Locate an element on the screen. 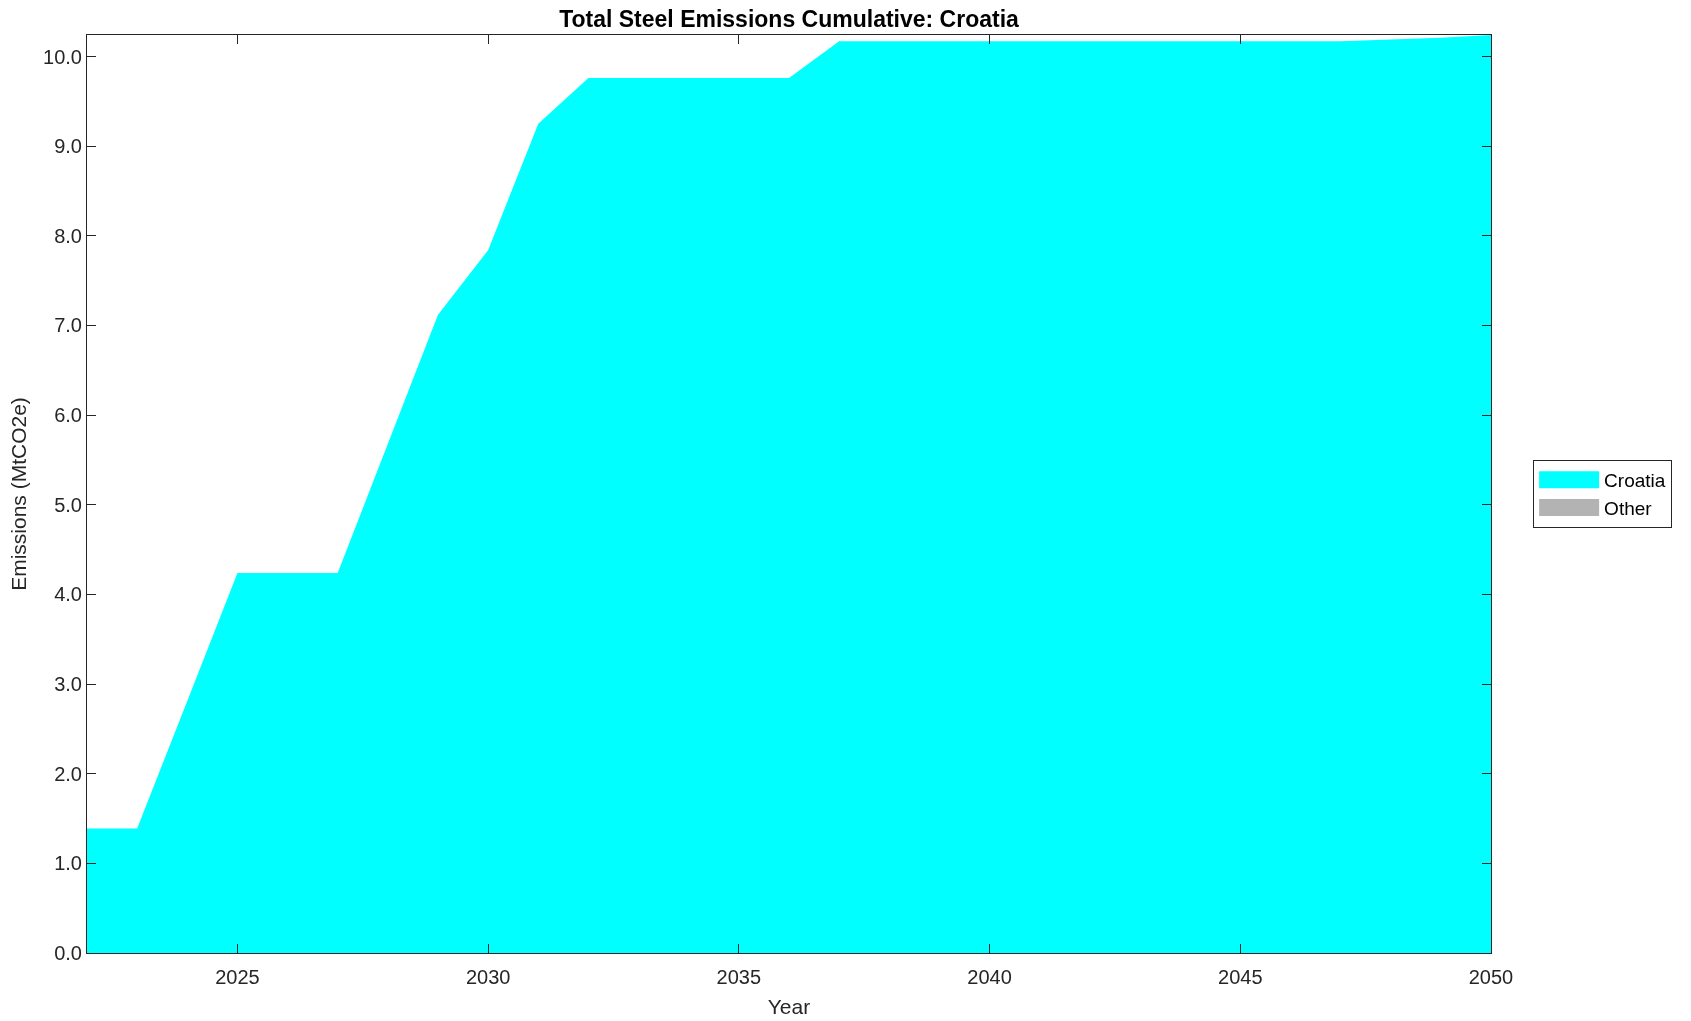 The width and height of the screenshot is (1691, 1021). chart-title: Total Steel Emissions Cumulative: Croatia is located at coordinates (789, 19).